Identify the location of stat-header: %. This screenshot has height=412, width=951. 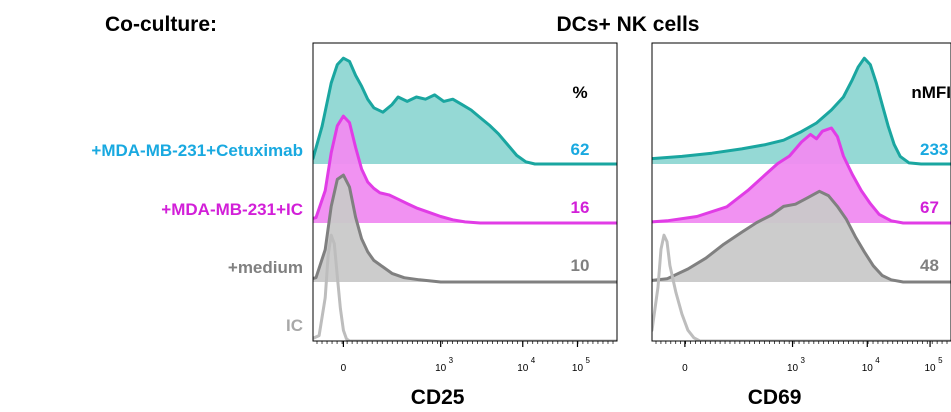
(579, 92).